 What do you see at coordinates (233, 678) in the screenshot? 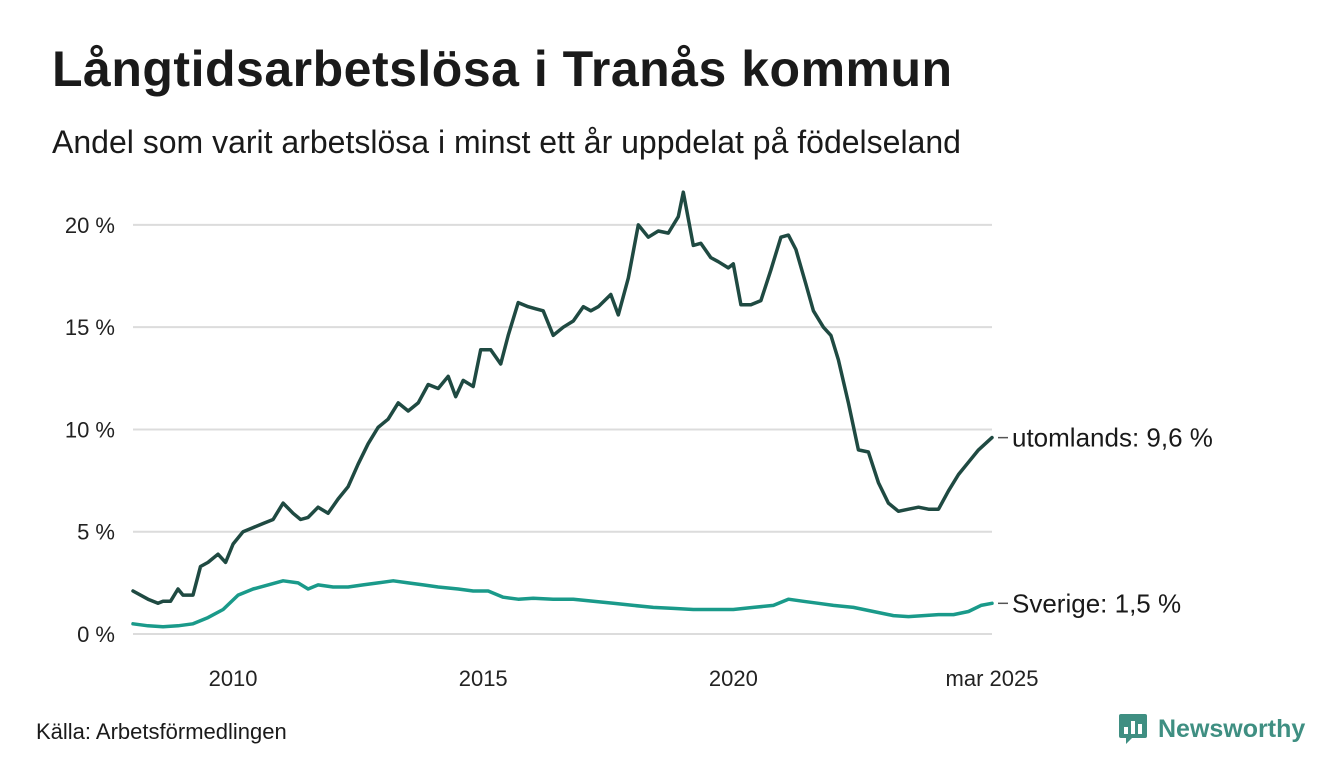
I see `x-tick-label: 2010` at bounding box center [233, 678].